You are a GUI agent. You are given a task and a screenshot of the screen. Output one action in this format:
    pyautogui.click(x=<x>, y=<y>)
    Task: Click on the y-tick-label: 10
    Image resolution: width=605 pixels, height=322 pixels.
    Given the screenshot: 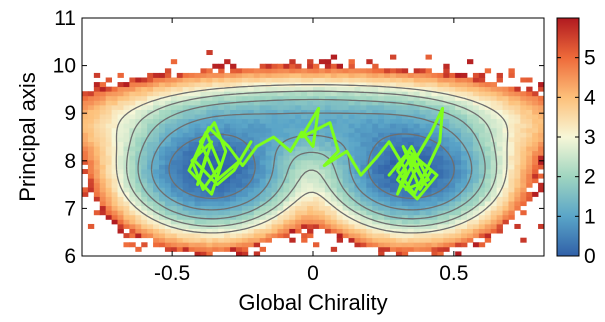 What is the action you would take?
    pyautogui.click(x=64, y=66)
    